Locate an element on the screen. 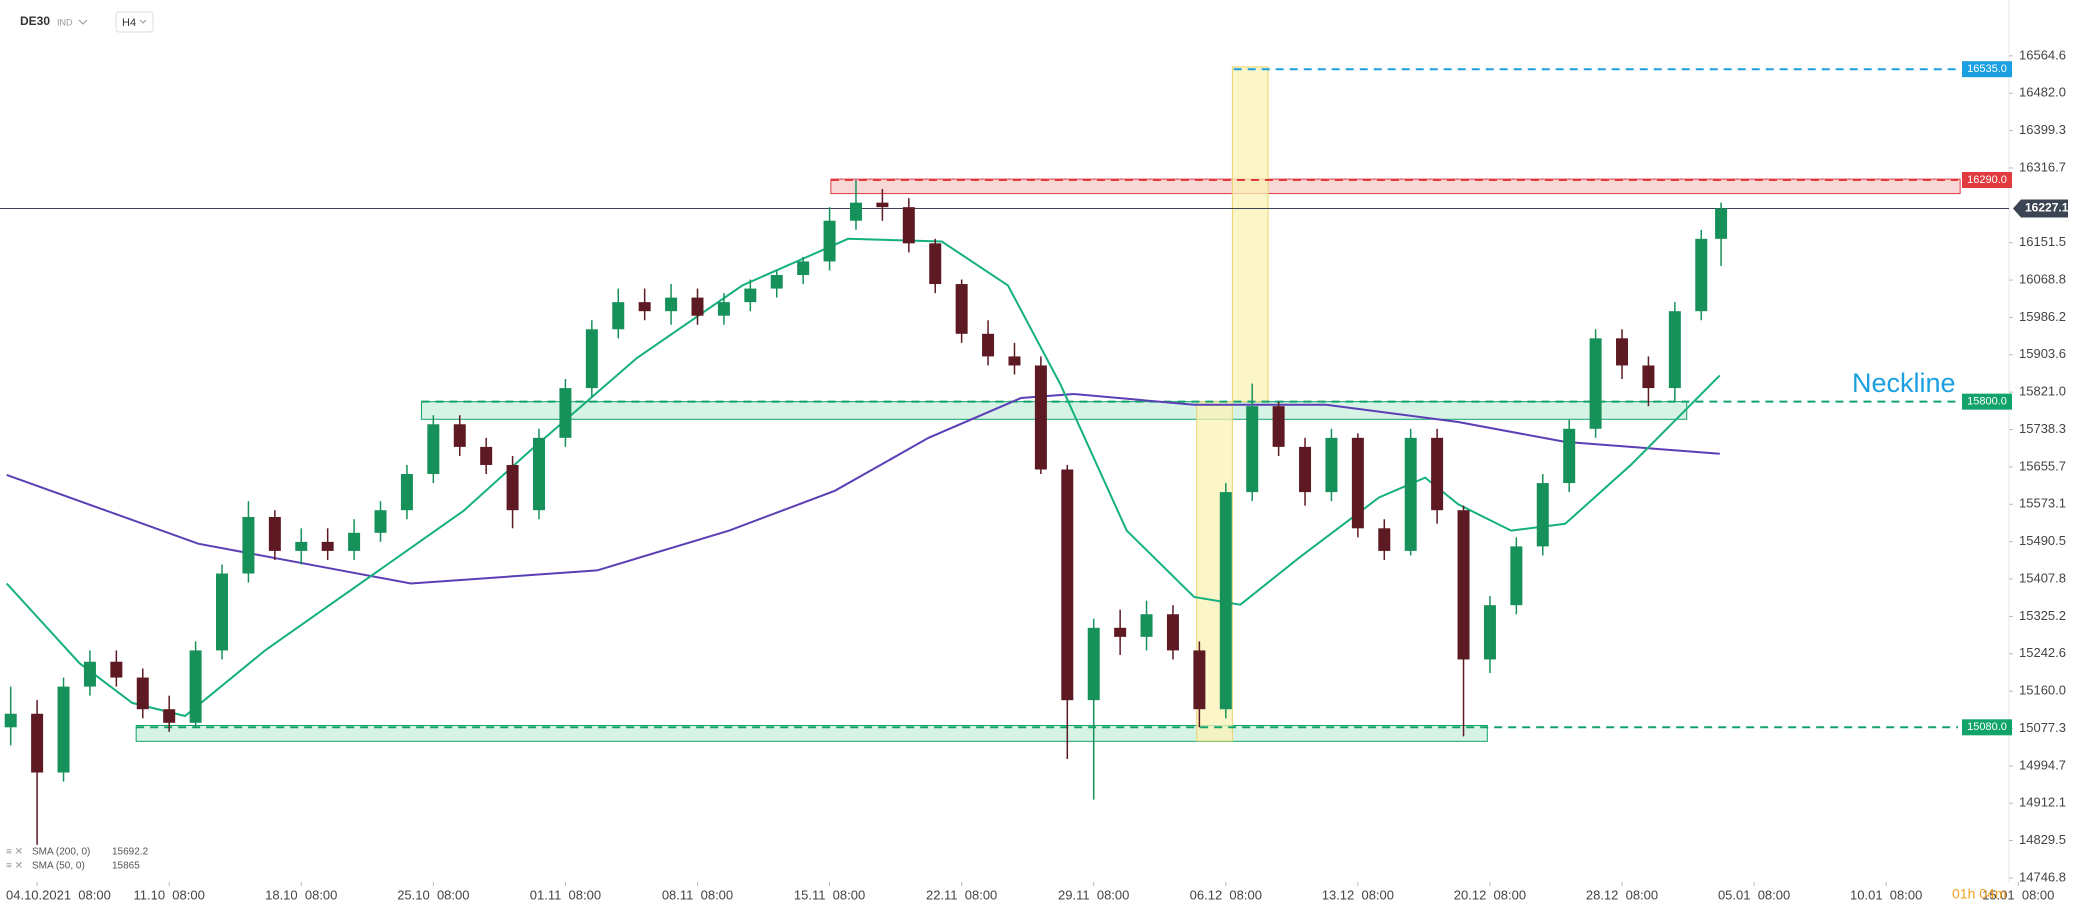  timer: 01h 04m is located at coordinates (1979, 894).